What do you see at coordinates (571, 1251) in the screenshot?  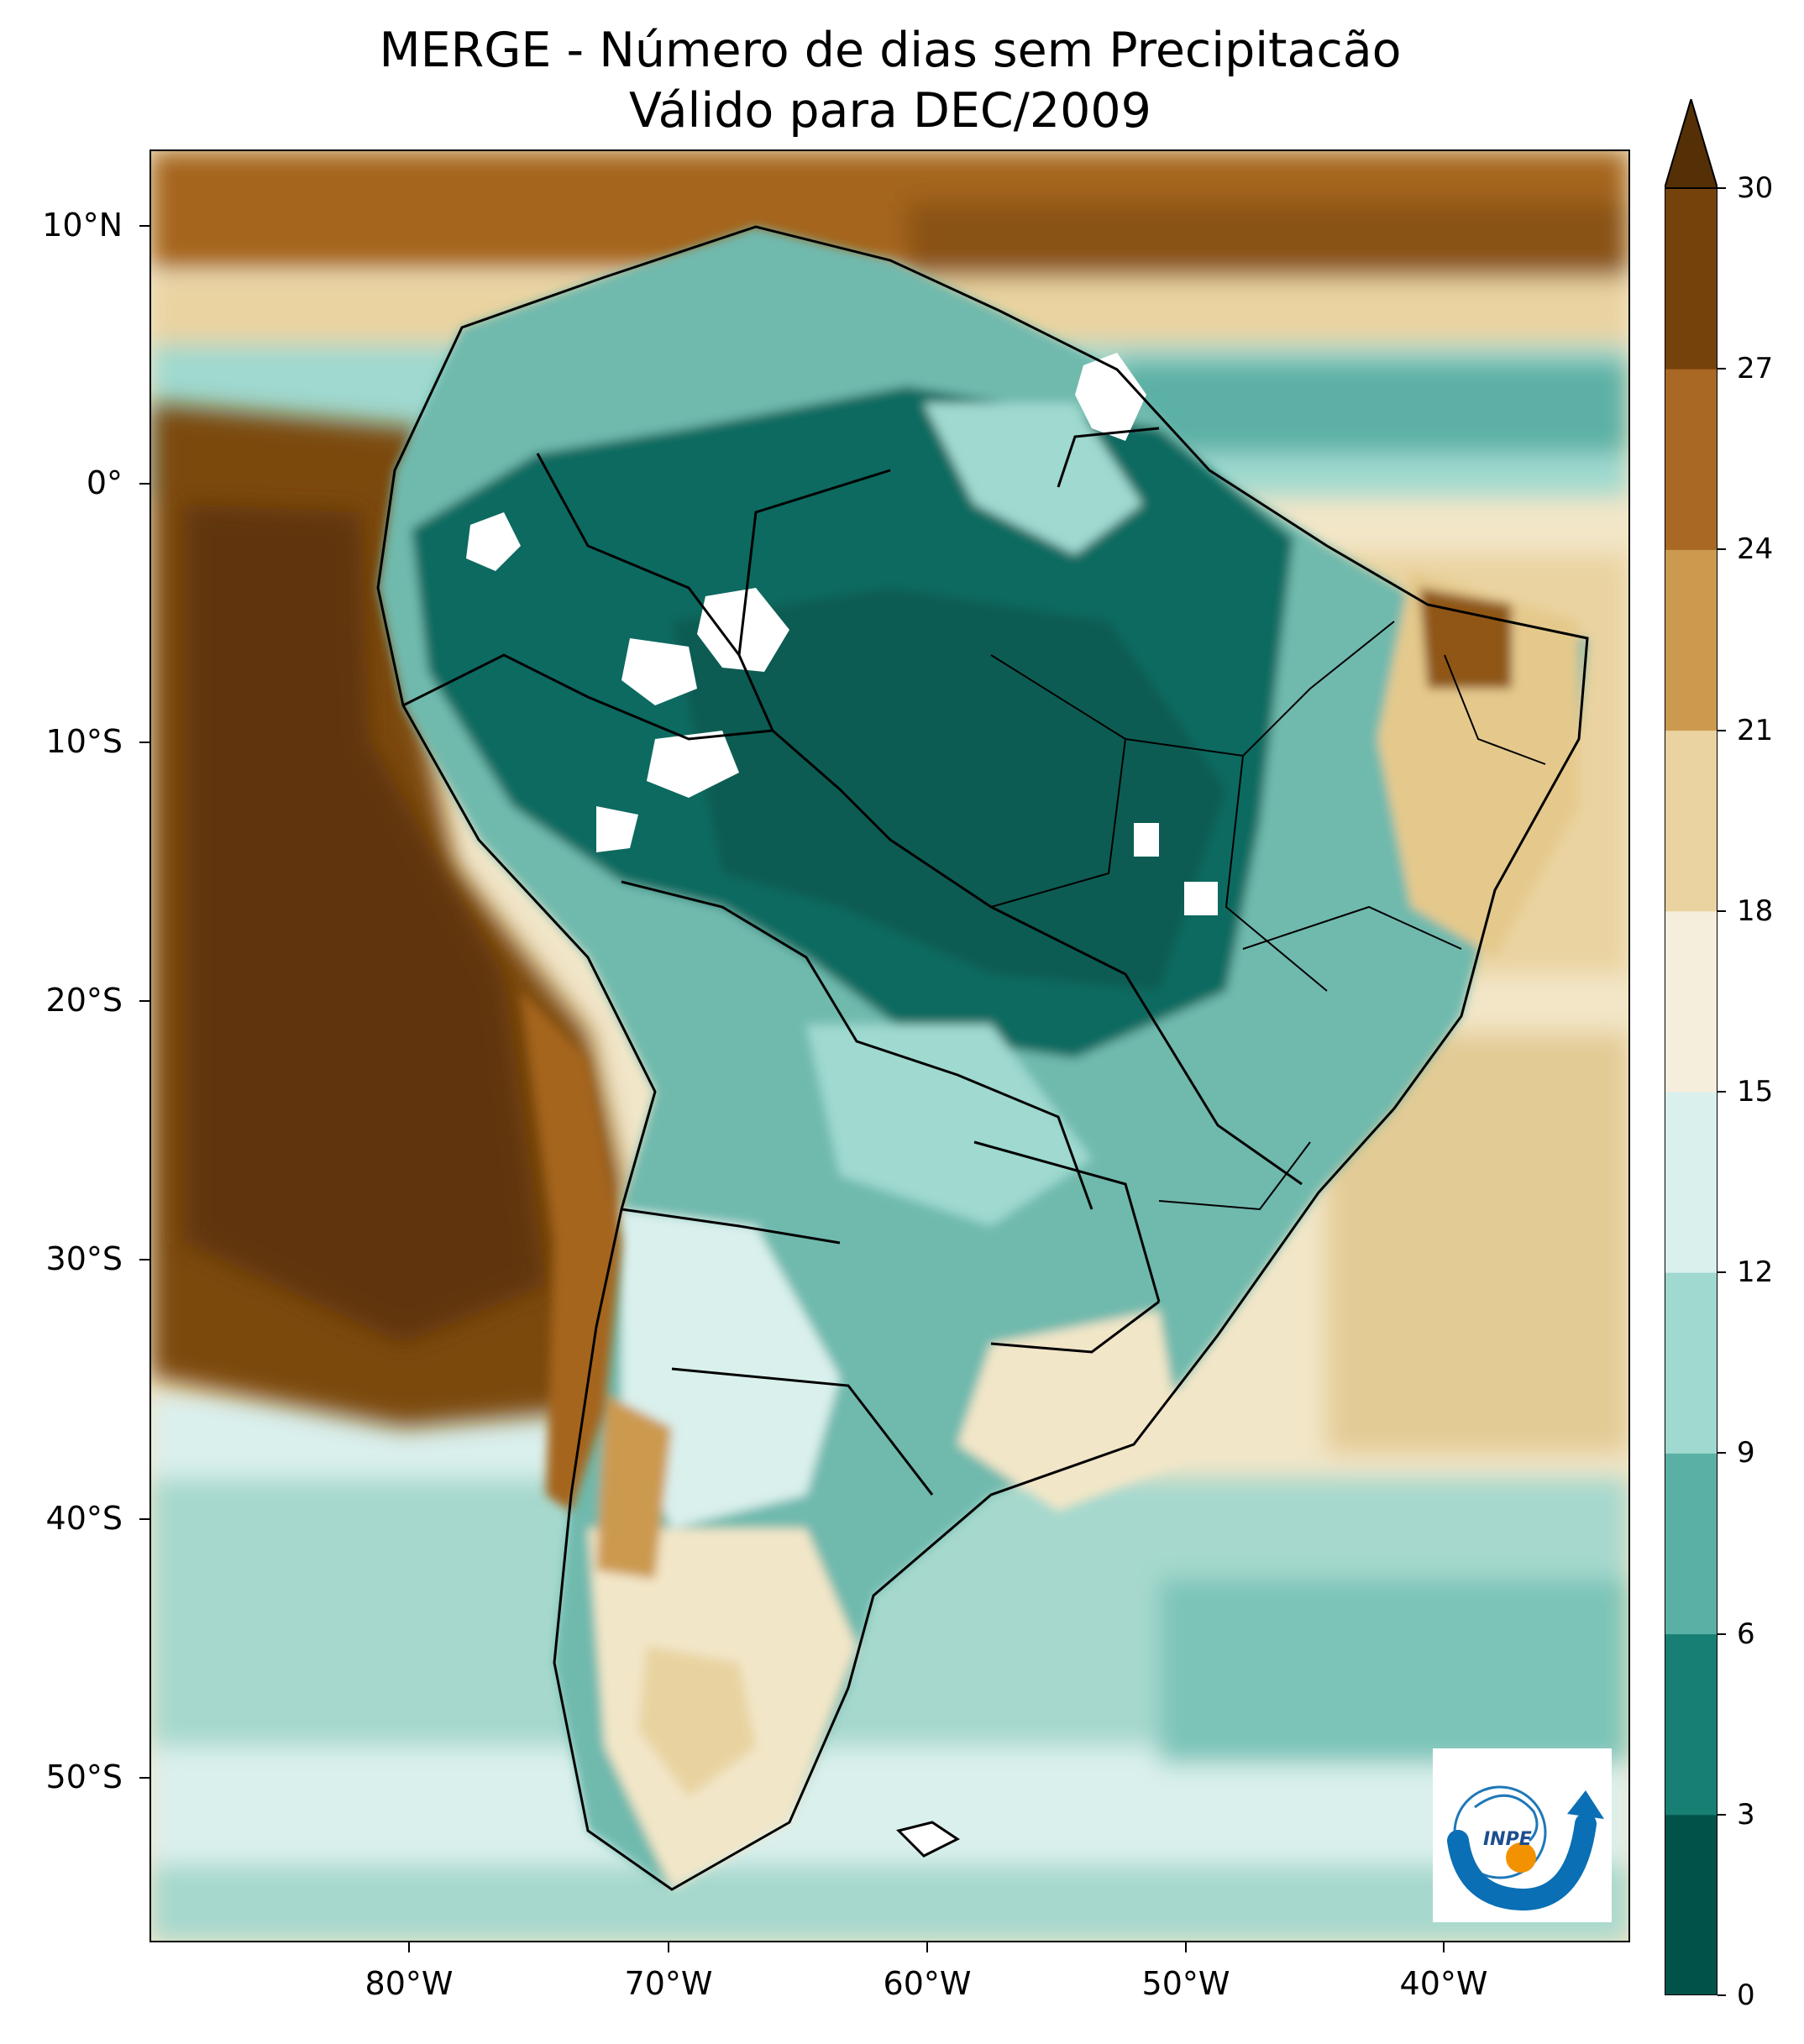 I see `andes-dry-strip` at bounding box center [571, 1251].